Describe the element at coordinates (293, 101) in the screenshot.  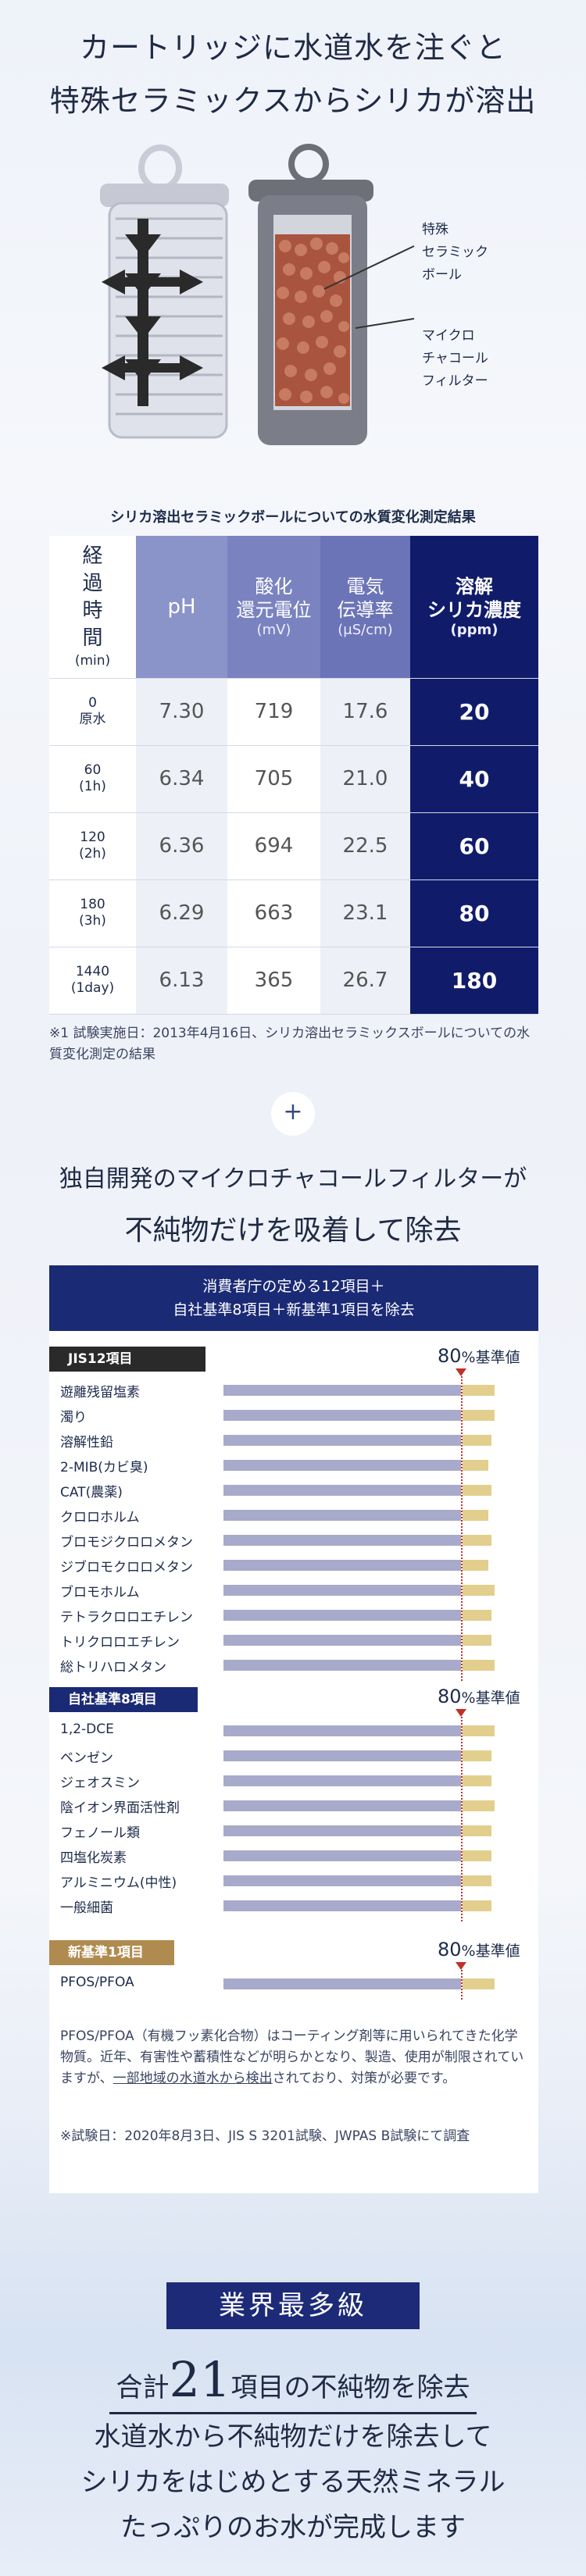
I see `headline-line2: 特殊セラミックスからシリカが溶出` at that location.